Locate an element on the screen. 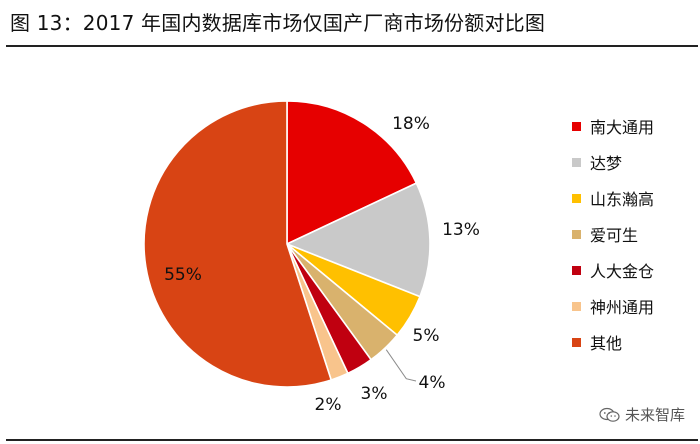 The image size is (700, 444). watermark-text: 未来智库 is located at coordinates (655, 415).